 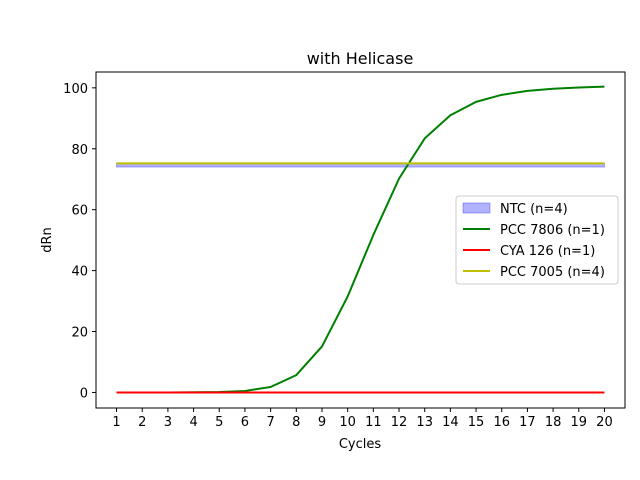 What do you see at coordinates (450, 422) in the screenshot?
I see `x-tick-label: 14` at bounding box center [450, 422].